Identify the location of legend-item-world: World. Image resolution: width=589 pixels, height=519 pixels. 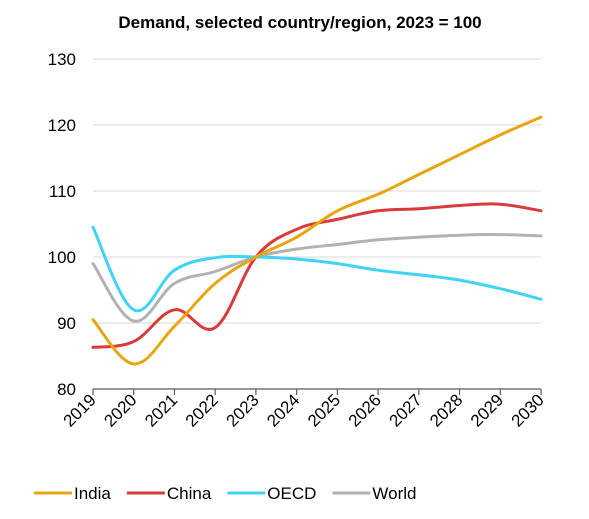
(374, 493).